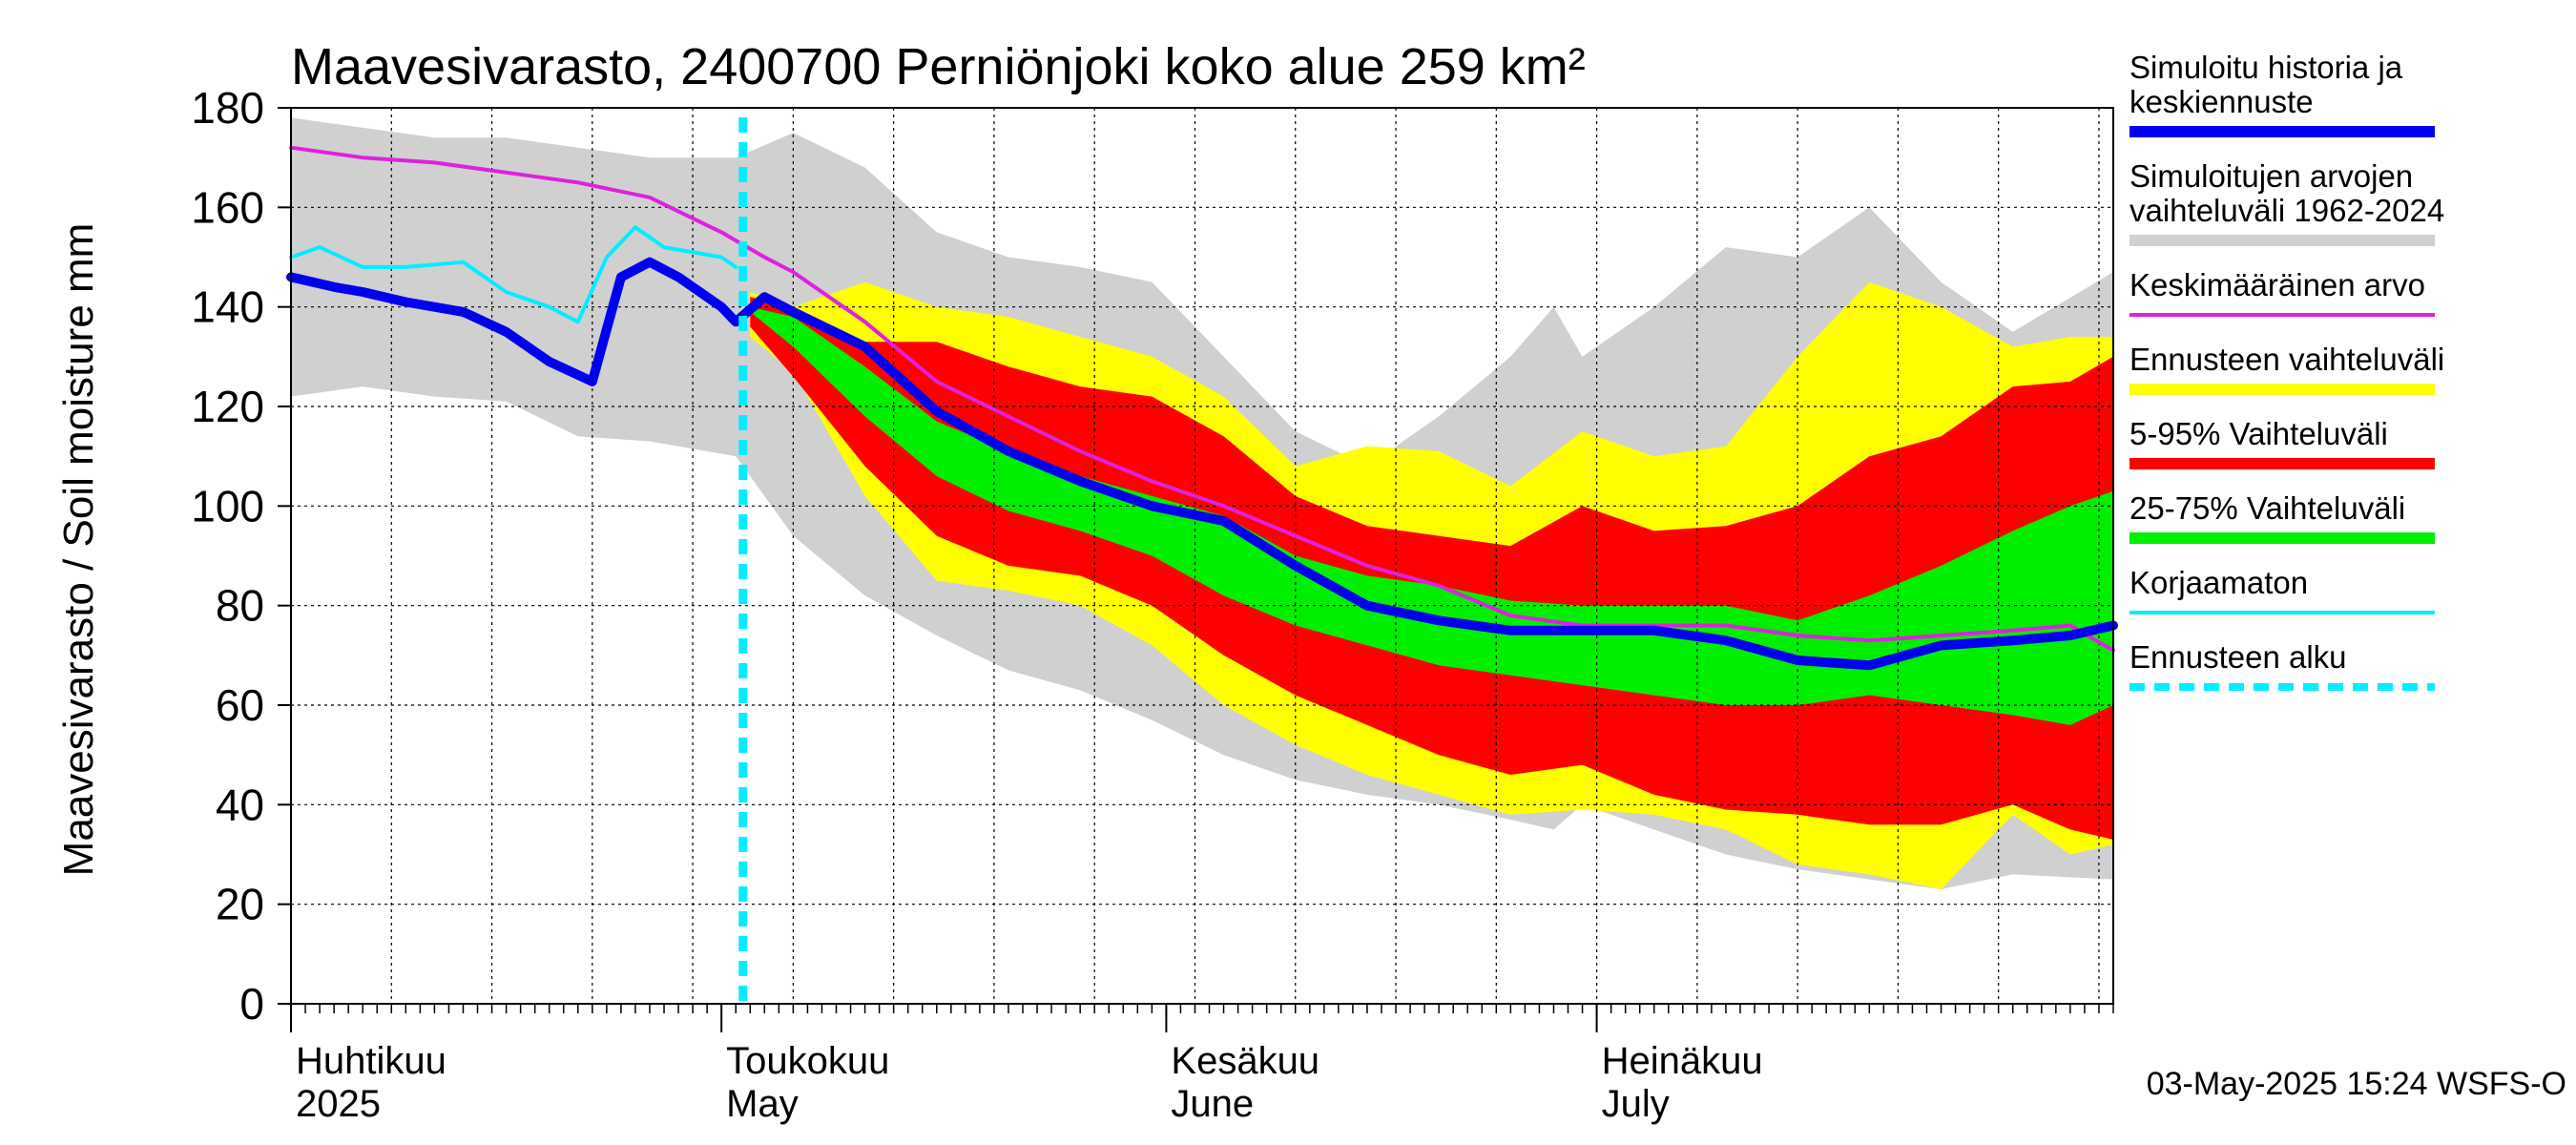 This screenshot has width=2576, height=1145. I want to click on y-axis-label: Maavesivarasto / Soil moisture mm, so click(78, 550).